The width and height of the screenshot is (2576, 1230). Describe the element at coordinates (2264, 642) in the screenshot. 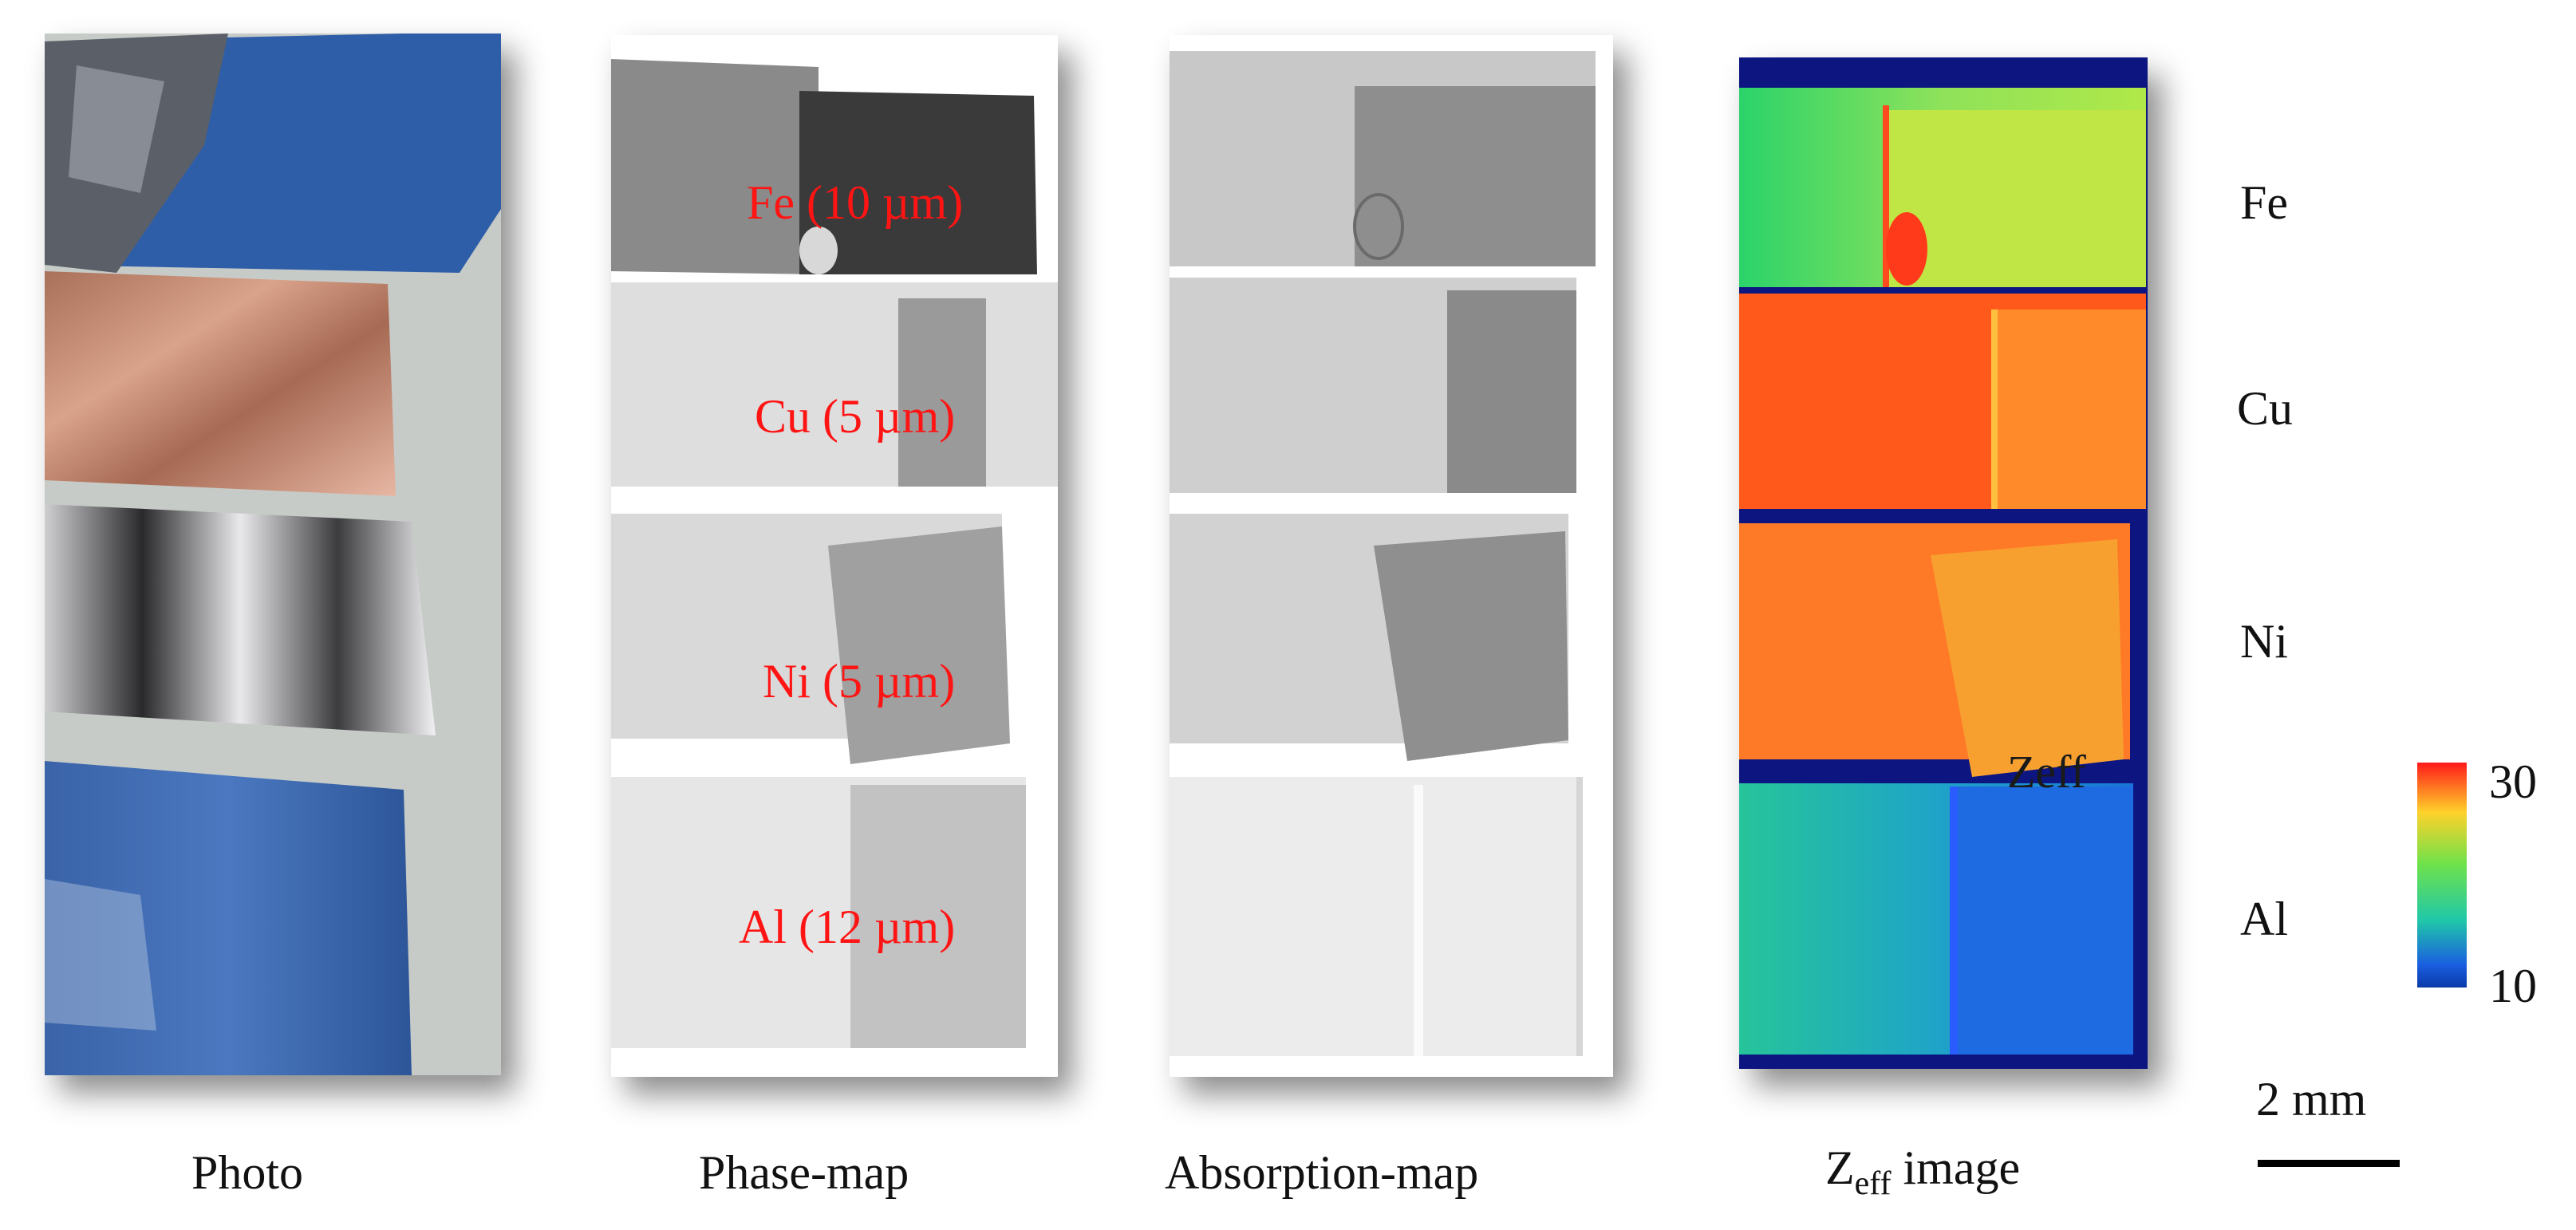

I see `row-label-ni: Ni` at that location.